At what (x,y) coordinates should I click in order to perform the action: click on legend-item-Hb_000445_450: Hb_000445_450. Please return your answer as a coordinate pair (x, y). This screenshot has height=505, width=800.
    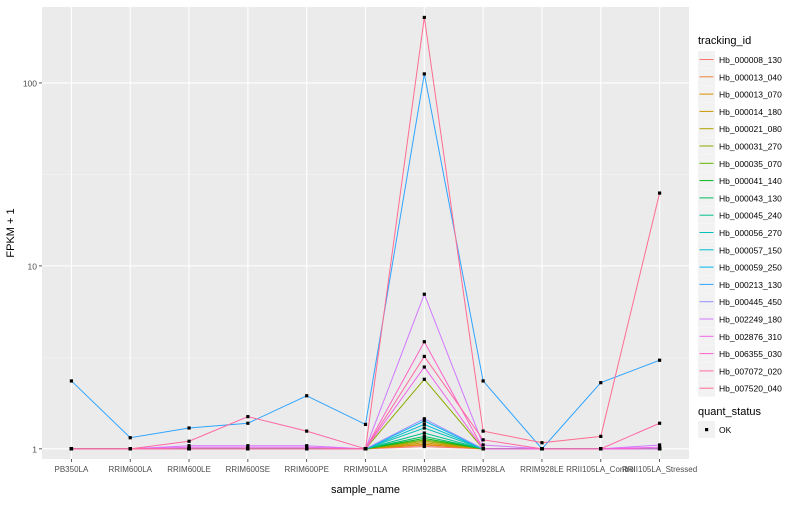
    Looking at the image, I should click on (740, 302).